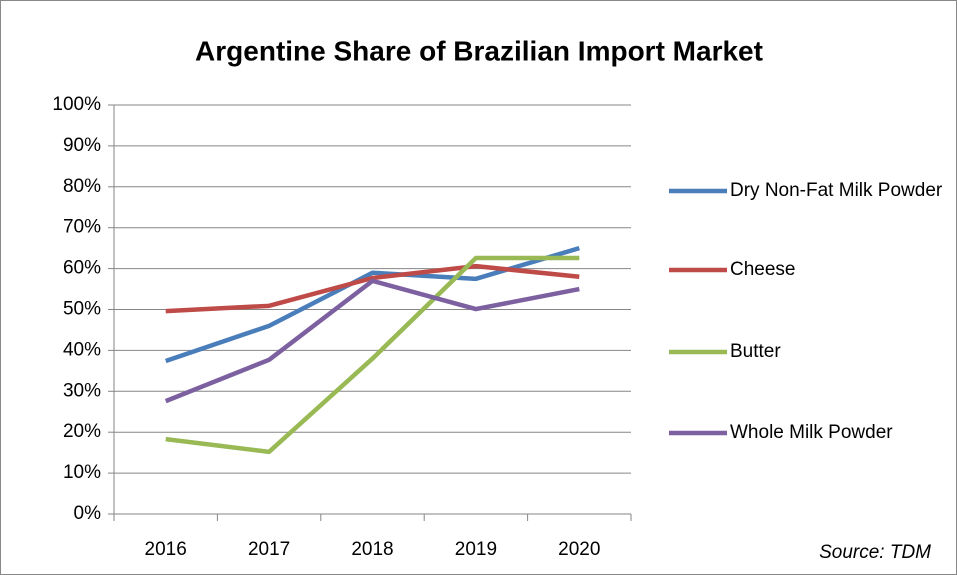 Image resolution: width=957 pixels, height=575 pixels. I want to click on x-tick-label: 2017, so click(269, 549).